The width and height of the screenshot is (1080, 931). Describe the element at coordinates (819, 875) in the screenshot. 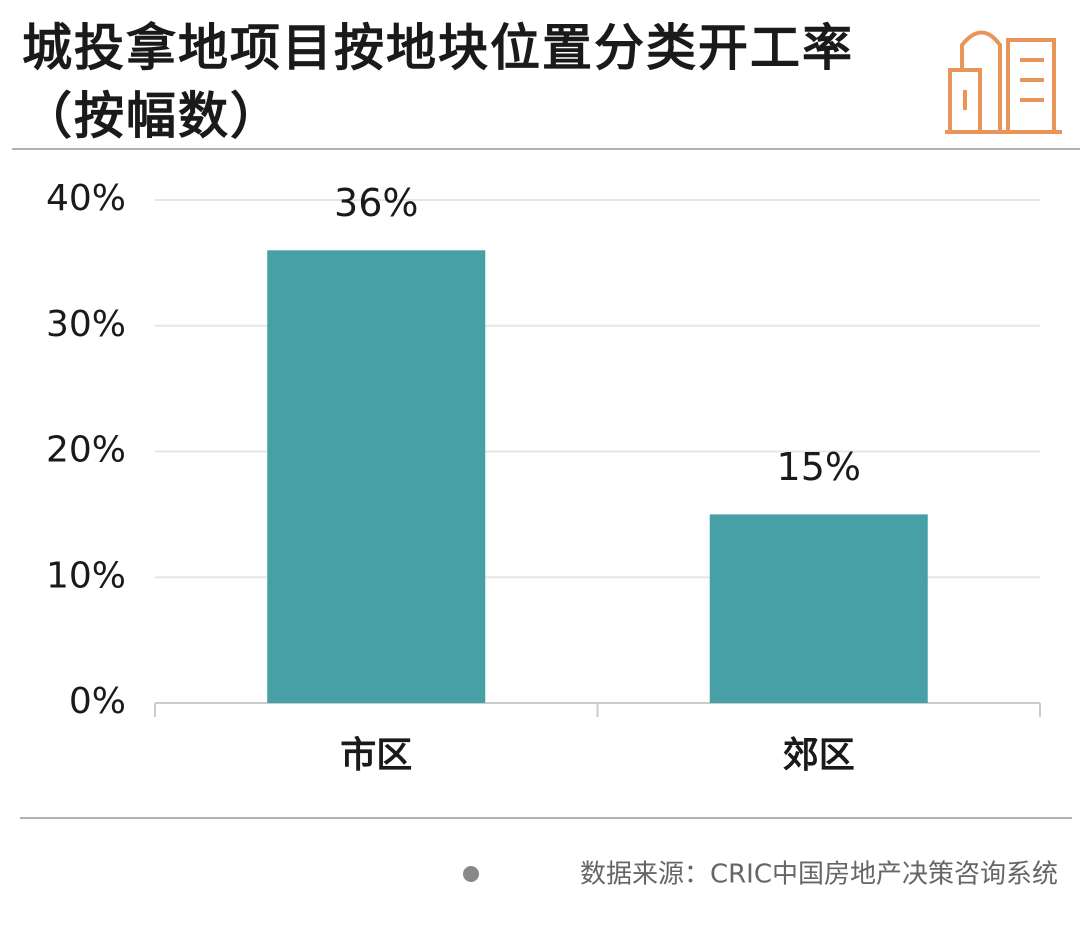

I see `source: 数据来源：CRIC中国房地产决策咨询系统` at that location.